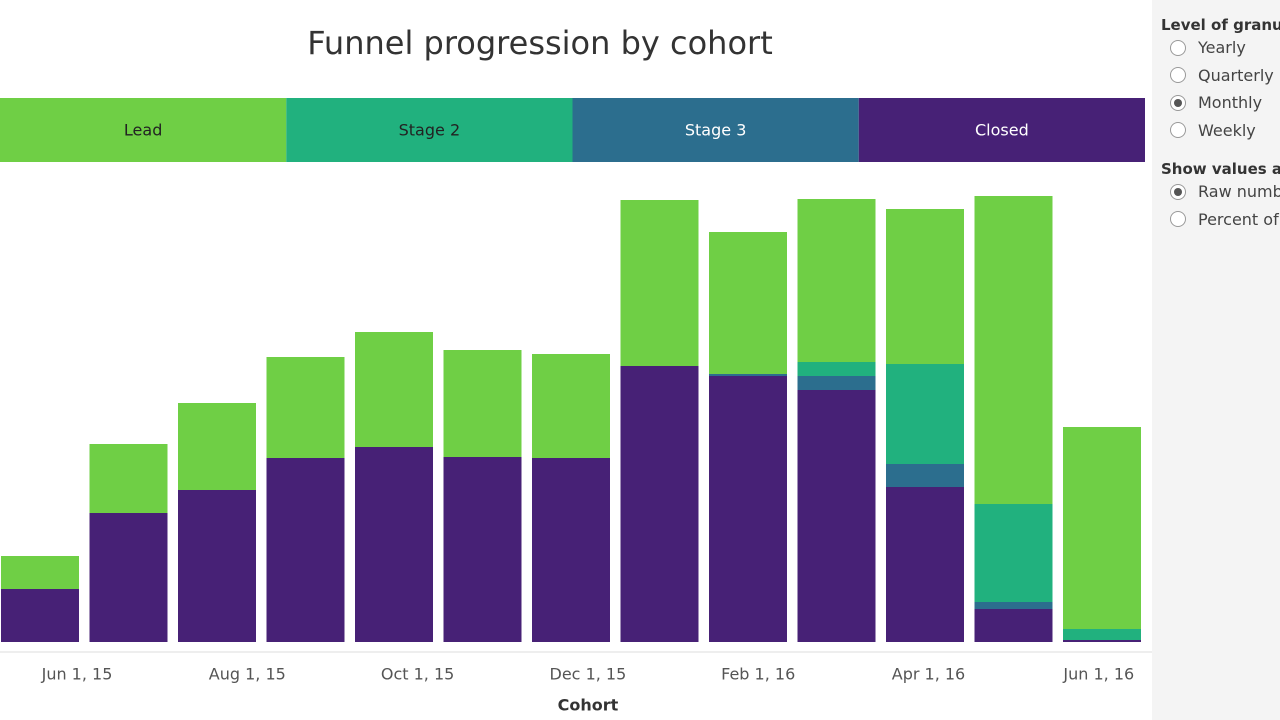 This screenshot has width=1280, height=720. What do you see at coordinates (1220, 25) in the screenshot?
I see `control-title: Level of granul` at bounding box center [1220, 25].